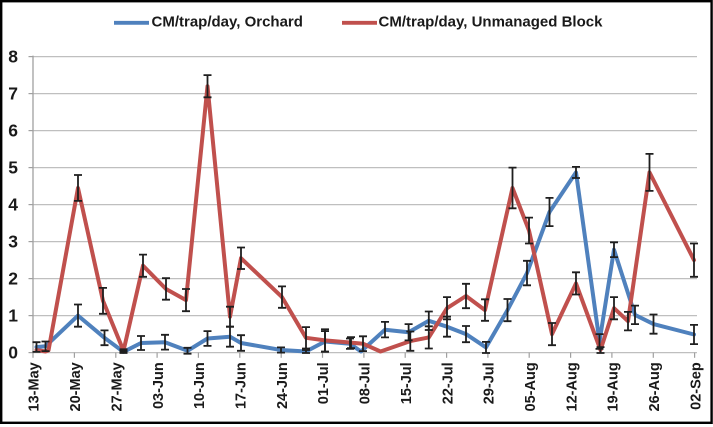  What do you see at coordinates (35, 386) in the screenshot?
I see `svg-text: 13-May` at bounding box center [35, 386].